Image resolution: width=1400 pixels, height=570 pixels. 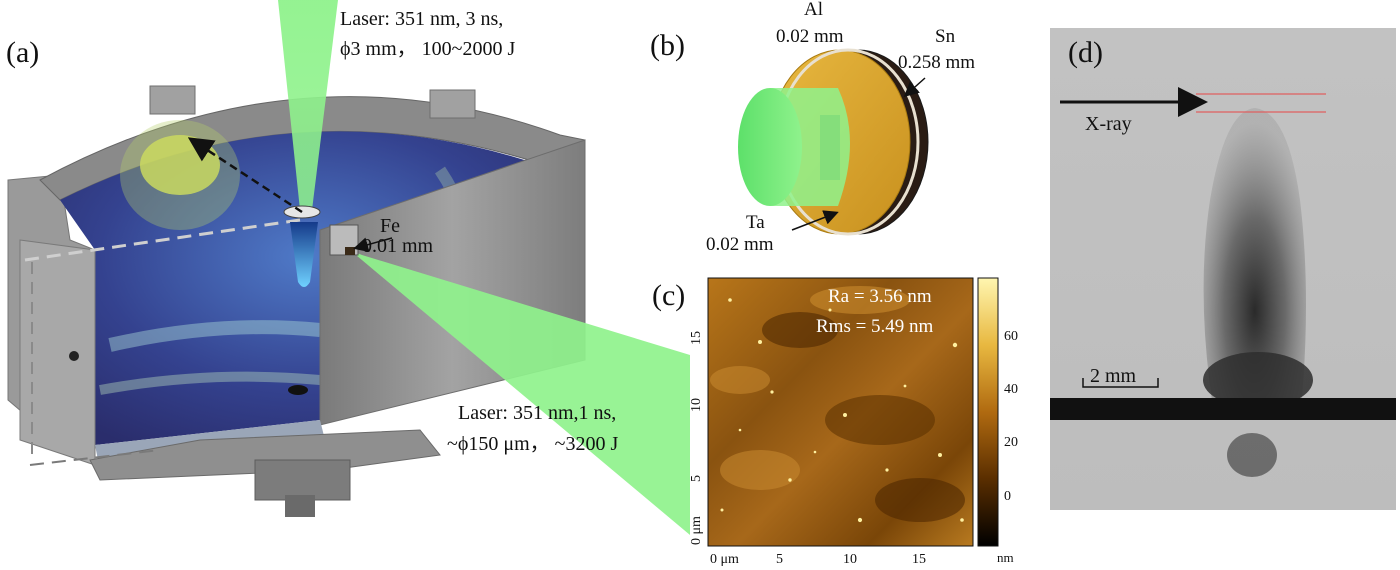 I want to click on plume-base, so click(x=1258, y=380).